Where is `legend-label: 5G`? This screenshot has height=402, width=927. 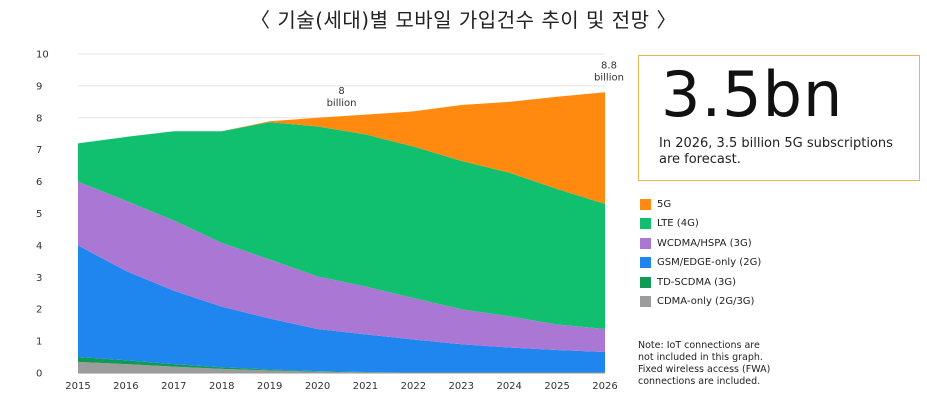
legend-label: 5G is located at coordinates (664, 204).